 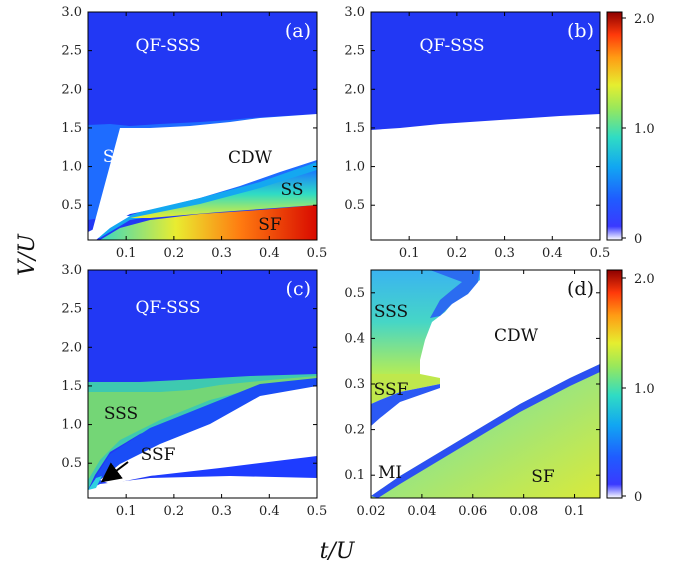 I want to click on panel-c, so click(x=202, y=384).